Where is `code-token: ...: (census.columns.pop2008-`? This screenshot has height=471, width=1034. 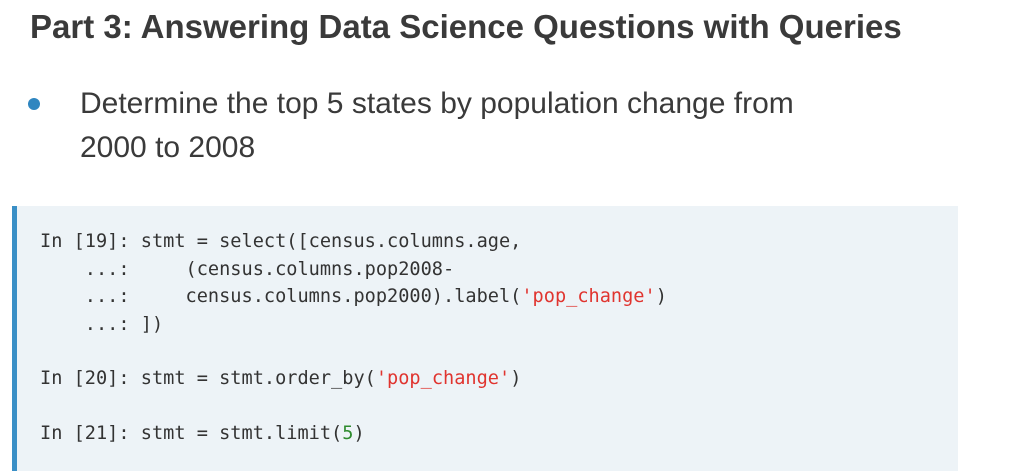 code-token: ...: (census.columns.pop2008- is located at coordinates (247, 269).